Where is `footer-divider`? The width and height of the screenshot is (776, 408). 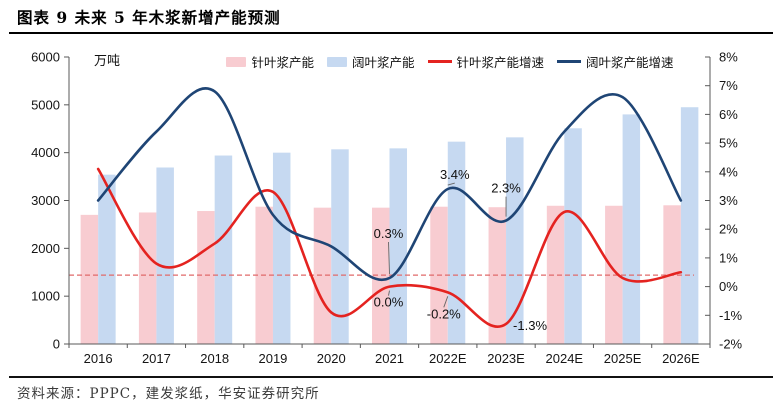 footer-divider is located at coordinates (391, 377).